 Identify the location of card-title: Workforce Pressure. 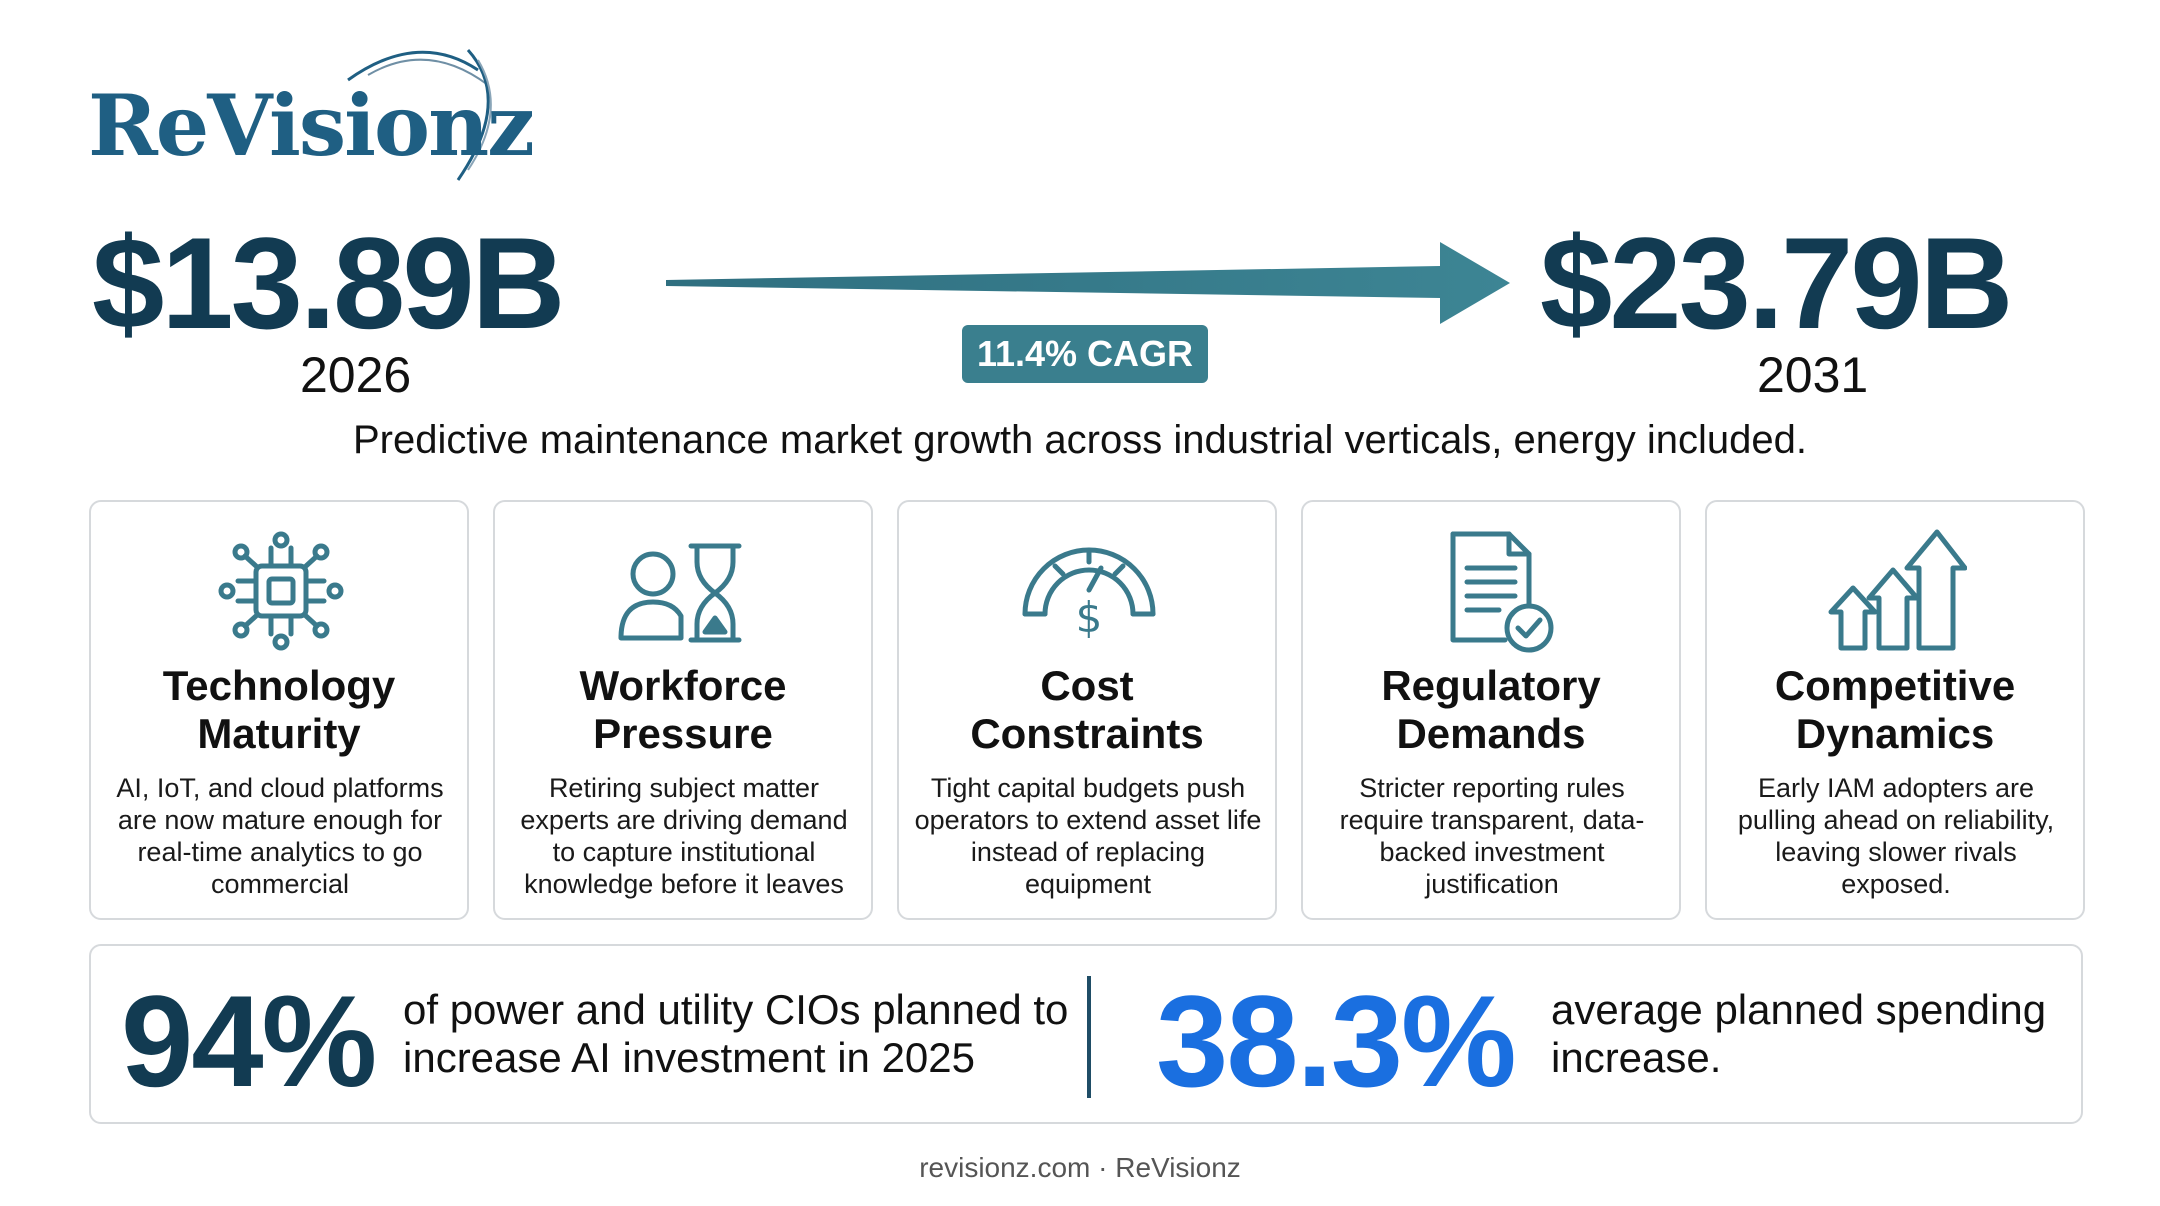
(683, 709).